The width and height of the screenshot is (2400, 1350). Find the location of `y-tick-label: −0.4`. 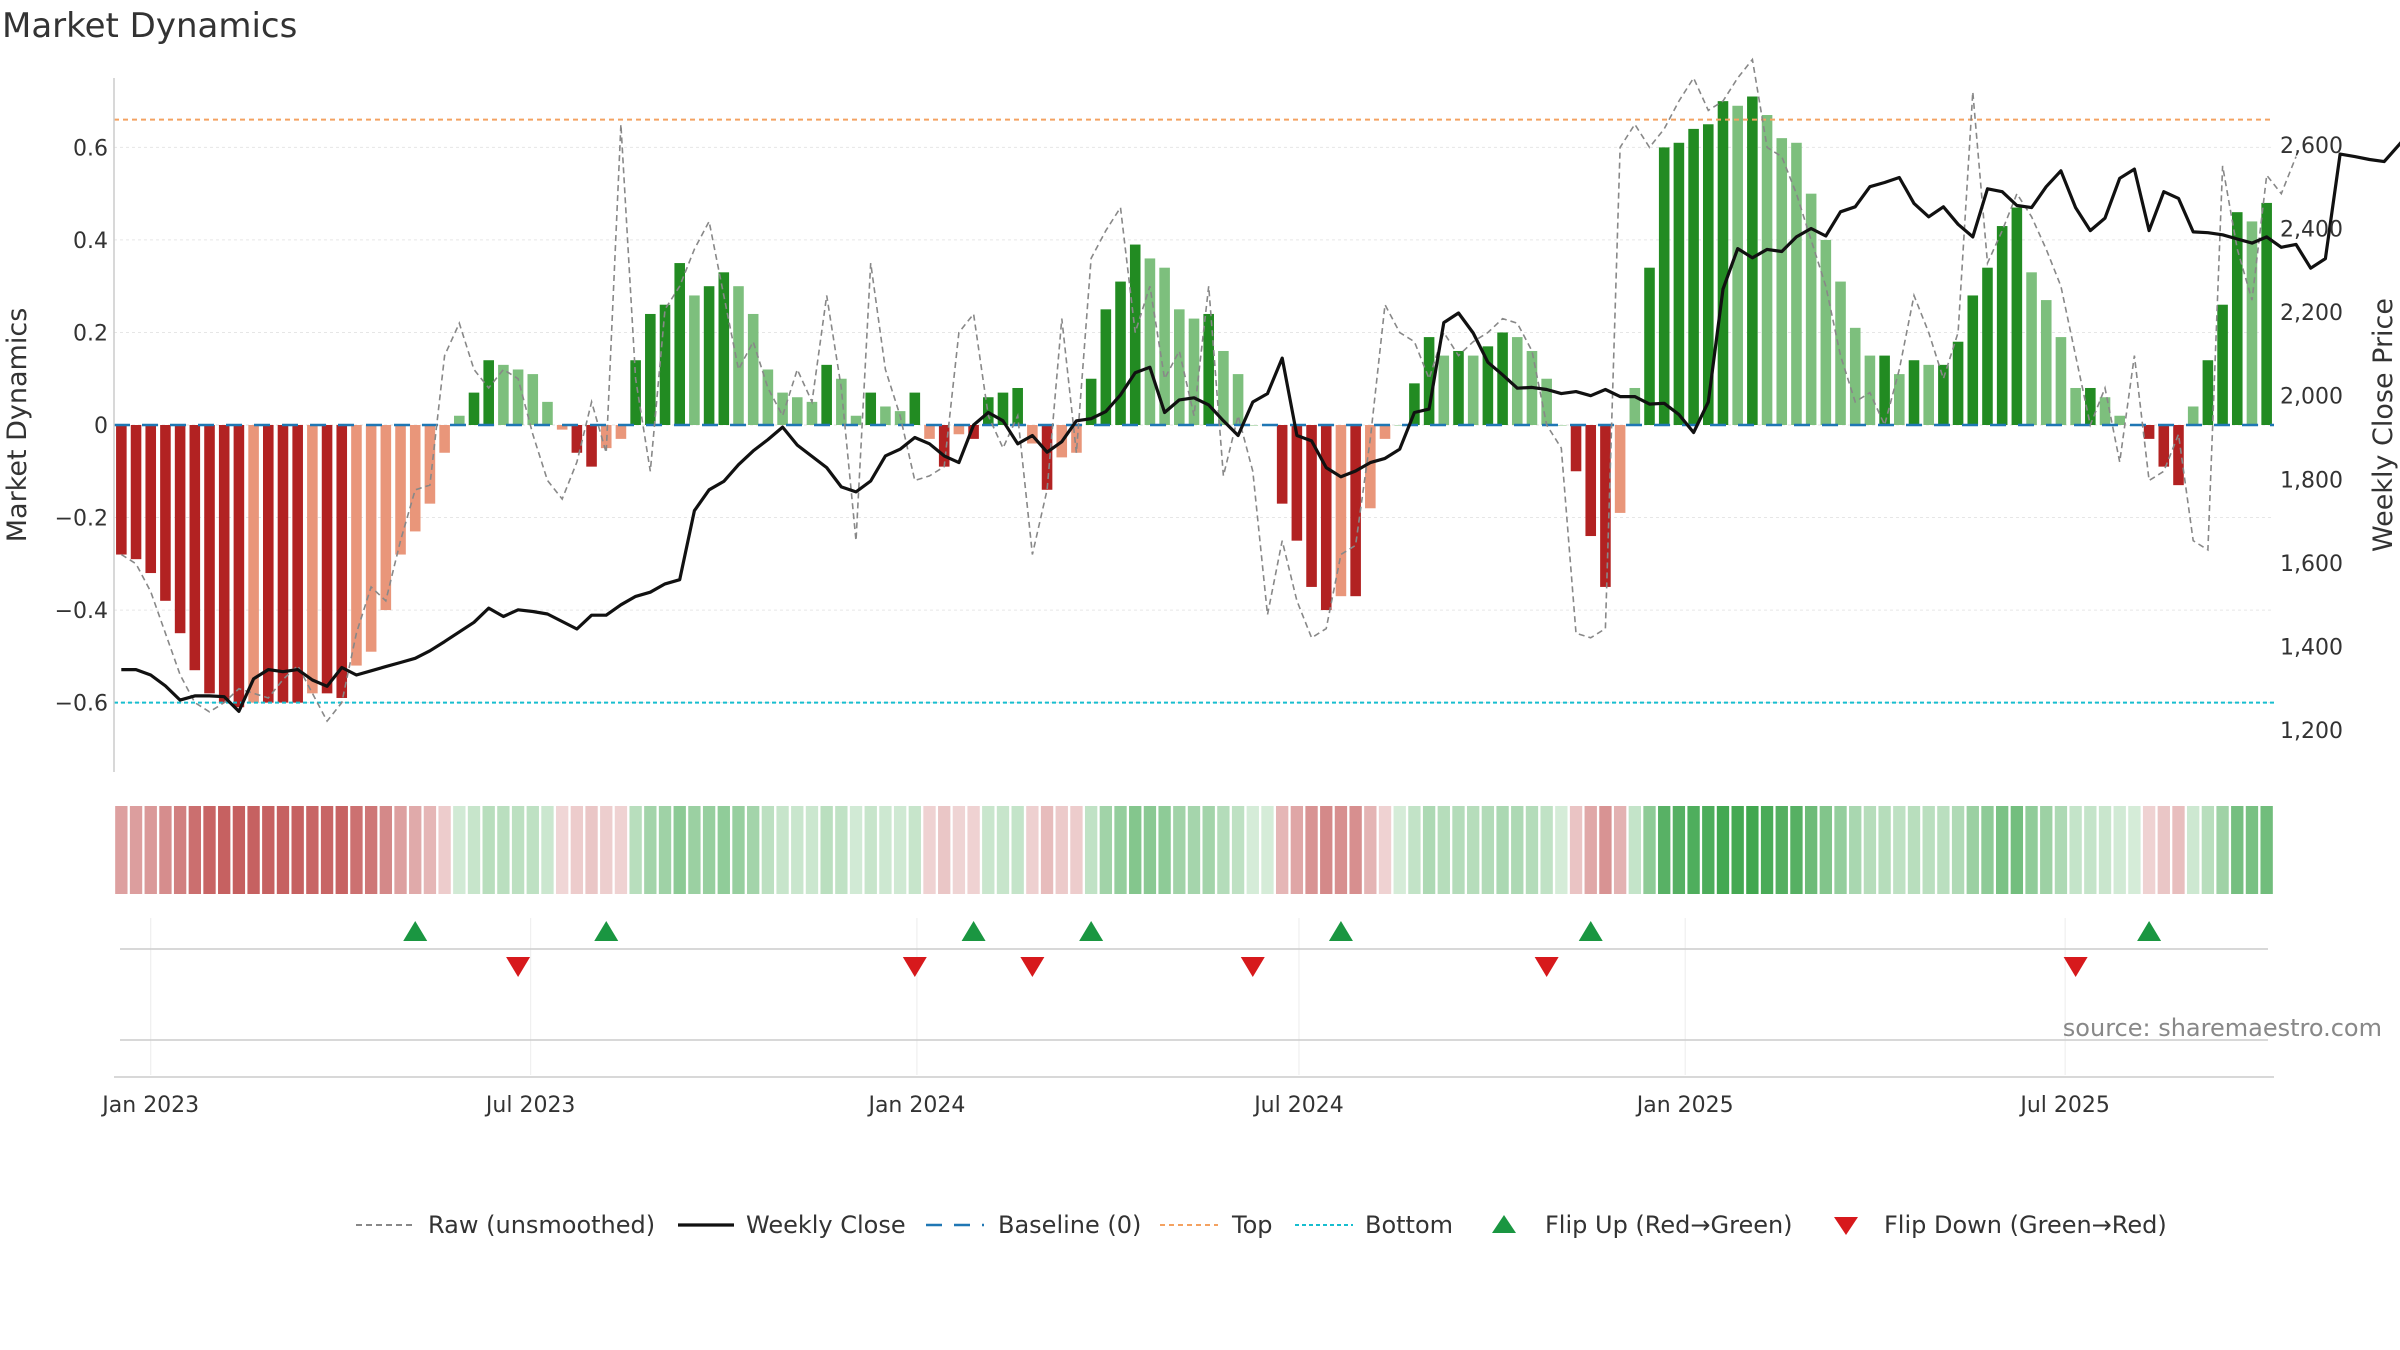

y-tick-label: −0.4 is located at coordinates (81, 611).